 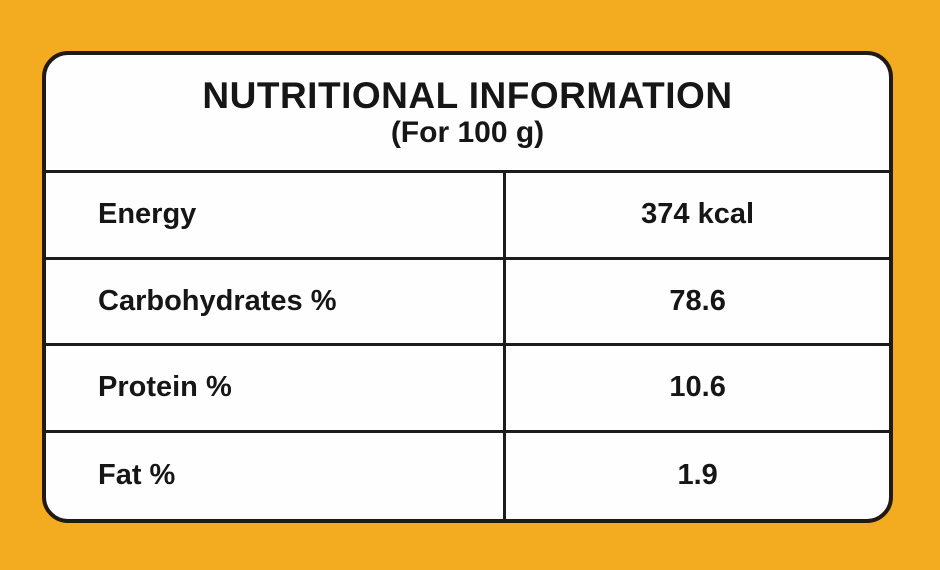 What do you see at coordinates (698, 214) in the screenshot?
I see `nutrient-value: 374 kcal` at bounding box center [698, 214].